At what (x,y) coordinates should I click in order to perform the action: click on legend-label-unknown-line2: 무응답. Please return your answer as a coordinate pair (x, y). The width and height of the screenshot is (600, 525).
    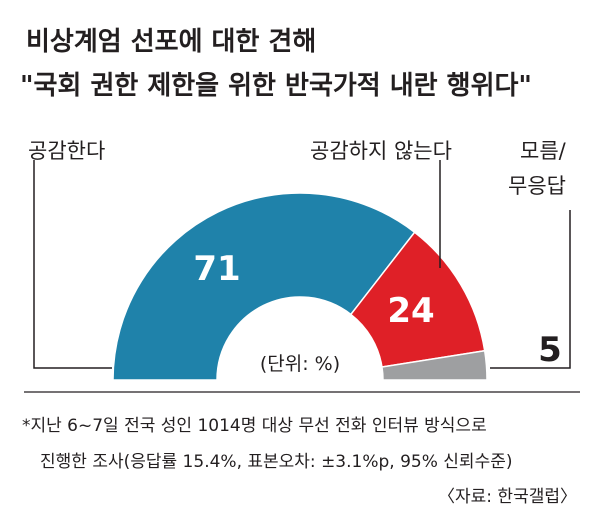
    Looking at the image, I should click on (537, 186).